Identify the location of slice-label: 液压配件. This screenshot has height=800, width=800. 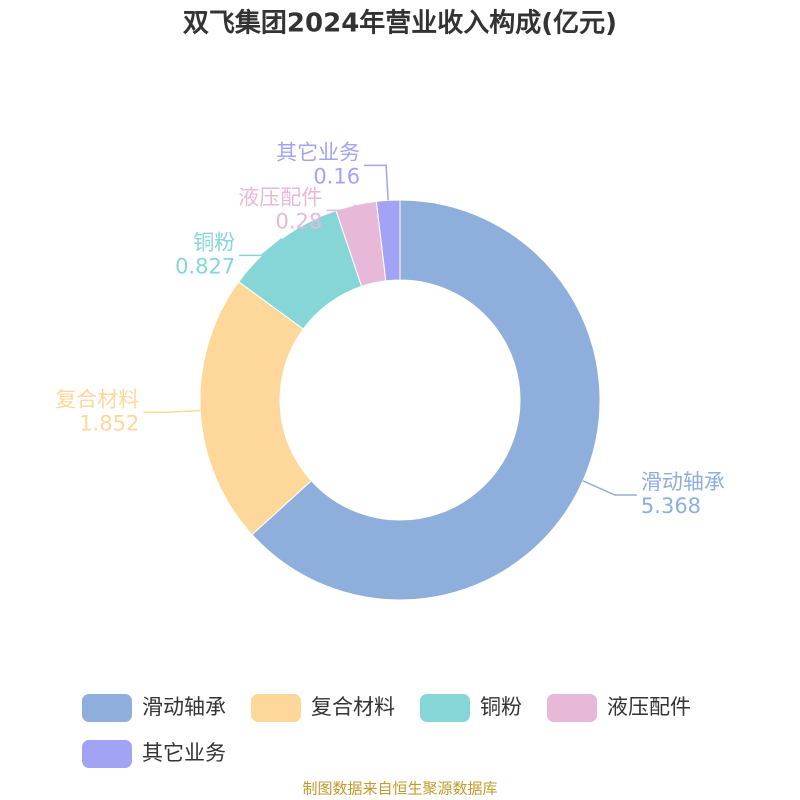
(280, 197).